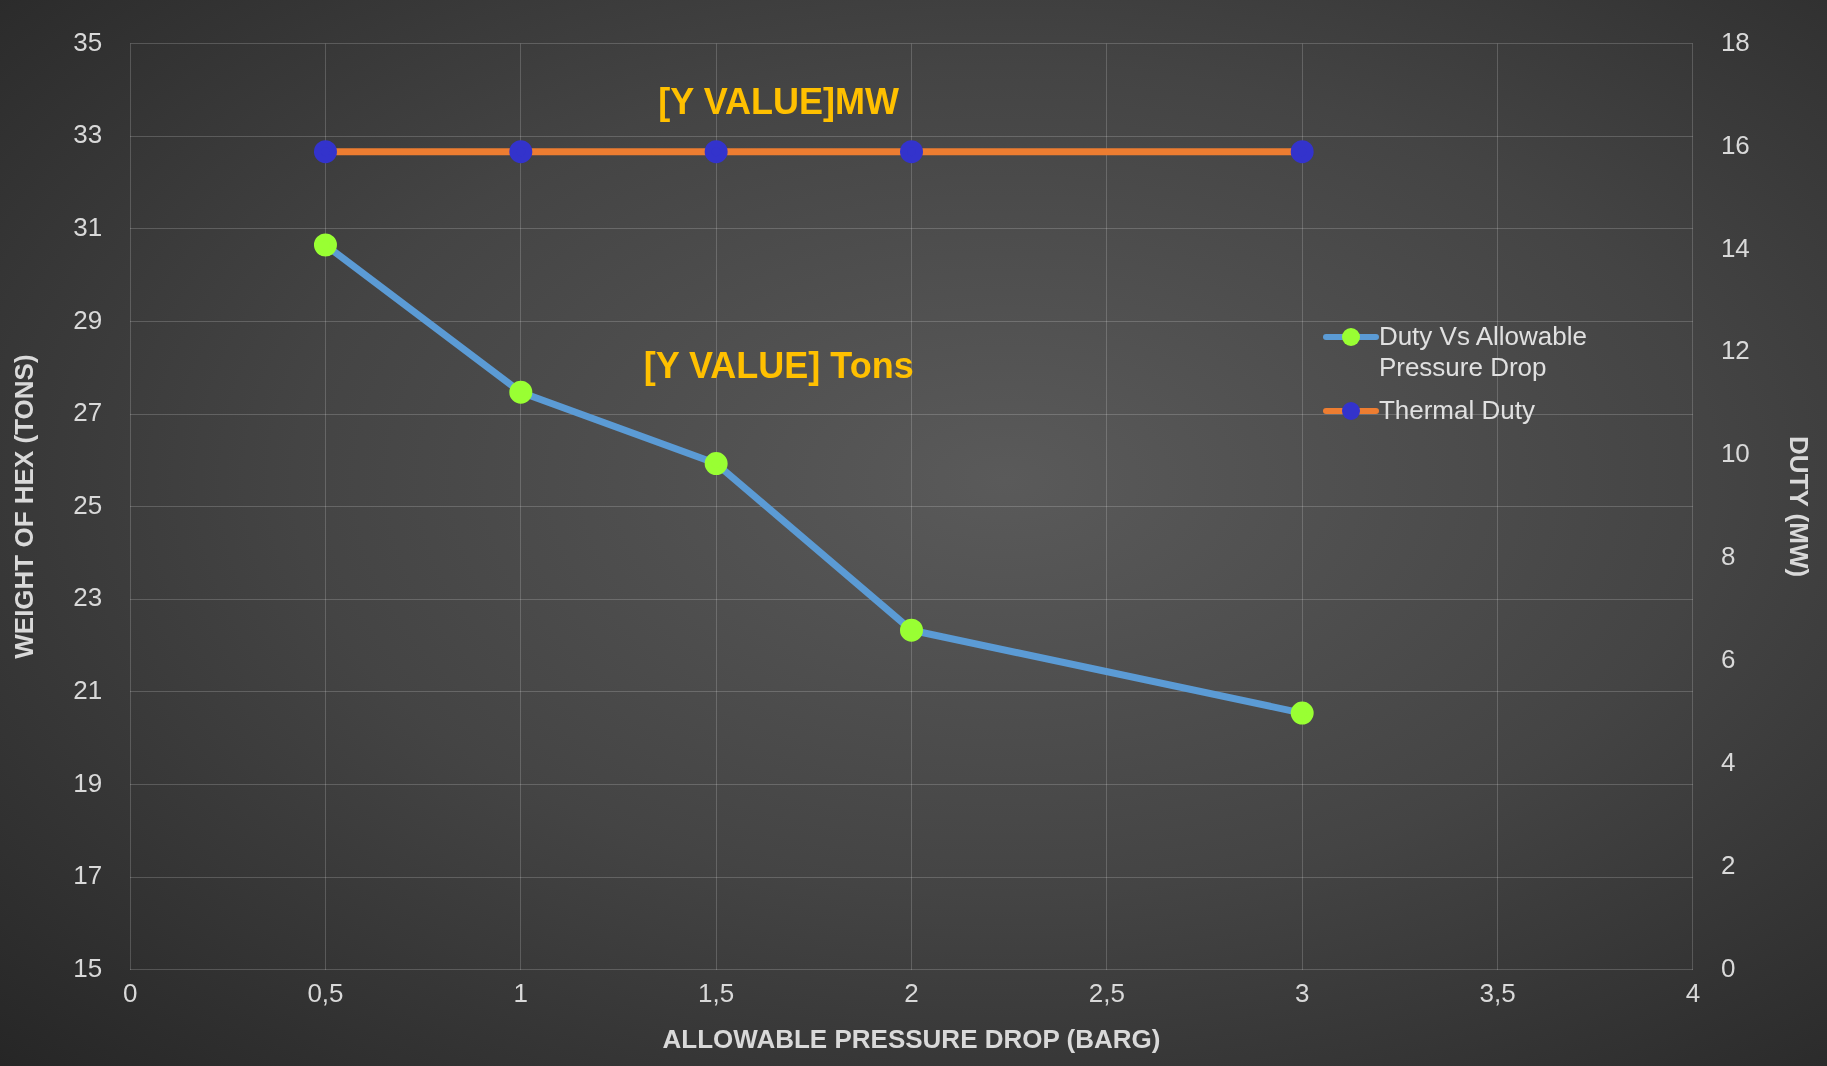 The width and height of the screenshot is (1827, 1066). I want to click on y2-tick-label: 14, so click(1735, 247).